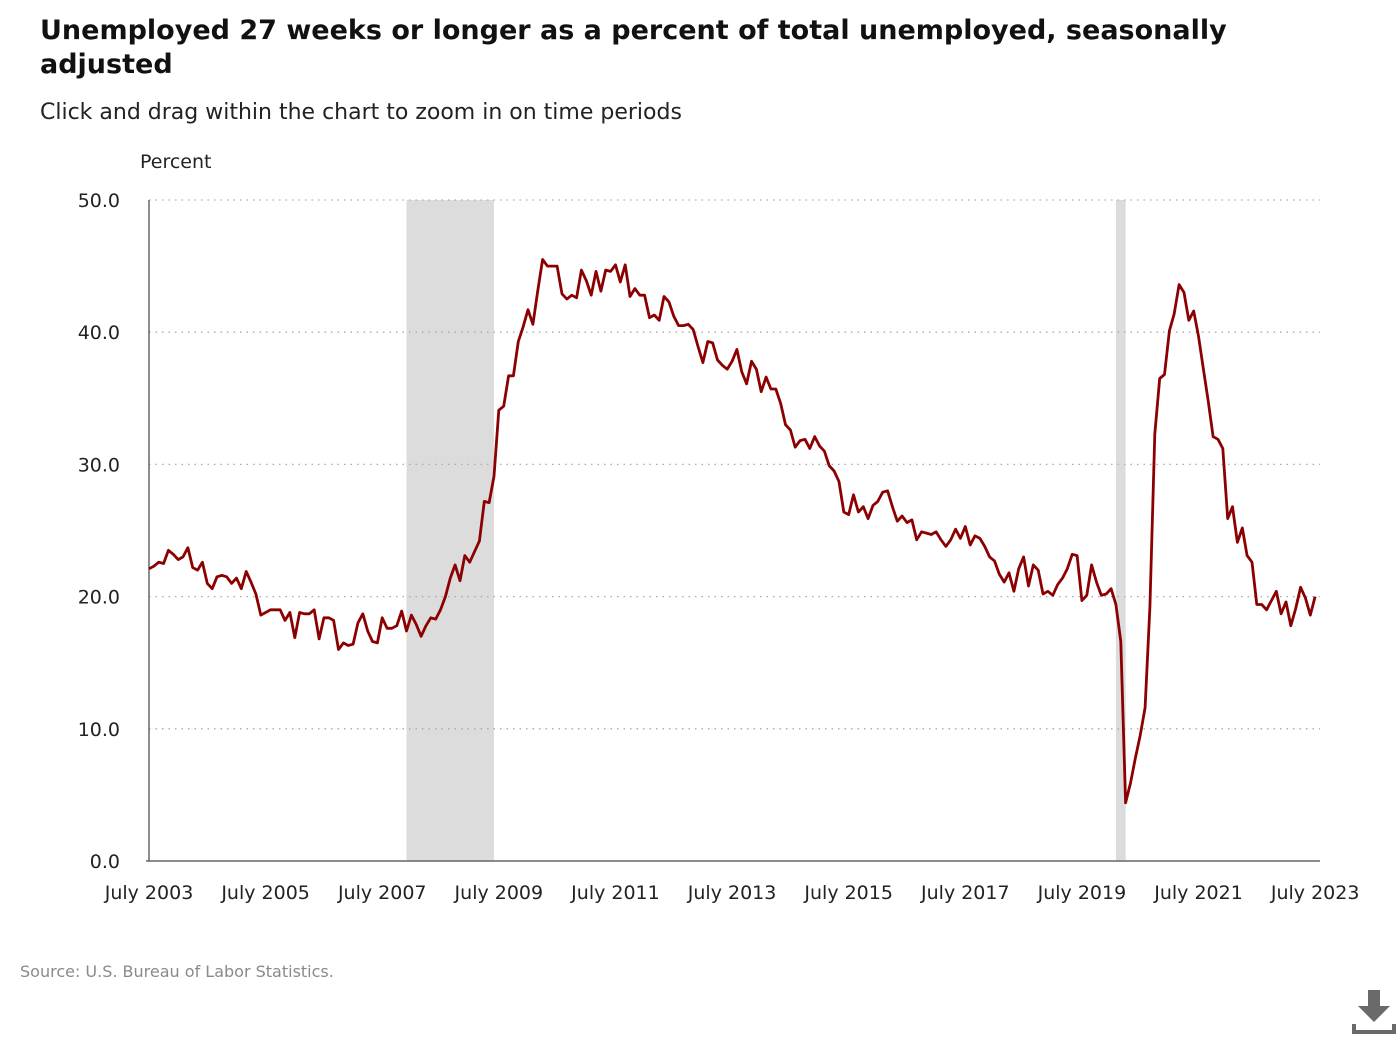 This screenshot has width=1400, height=1040. Describe the element at coordinates (99, 730) in the screenshot. I see `y-tick-label: 10.0` at that location.